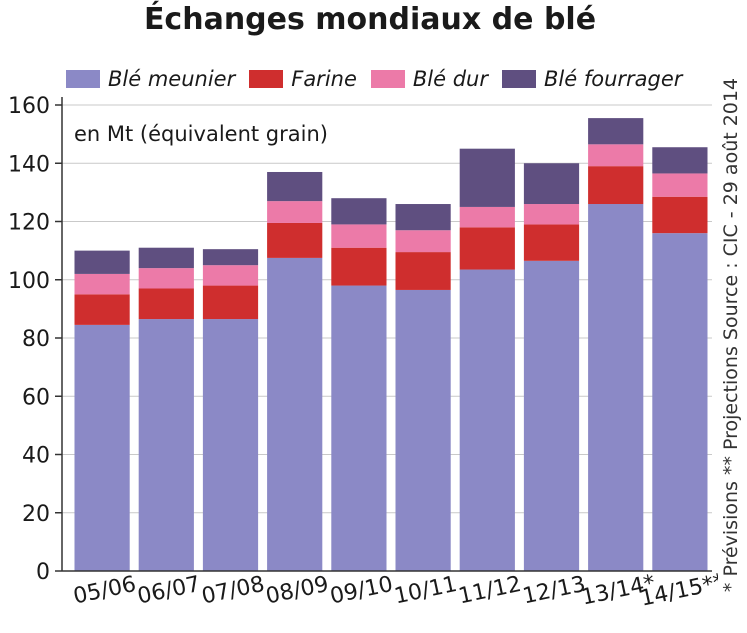 The height and width of the screenshot is (633, 747). Describe the element at coordinates (297, 591) in the screenshot. I see `x-tick-label: 08/09` at that location.